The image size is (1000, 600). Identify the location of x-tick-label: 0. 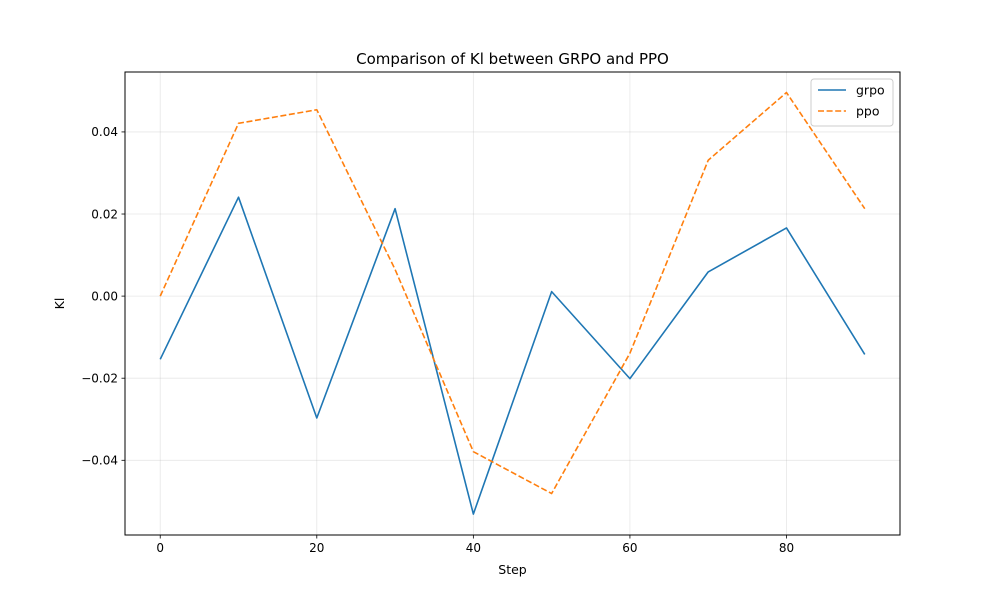
(160, 548).